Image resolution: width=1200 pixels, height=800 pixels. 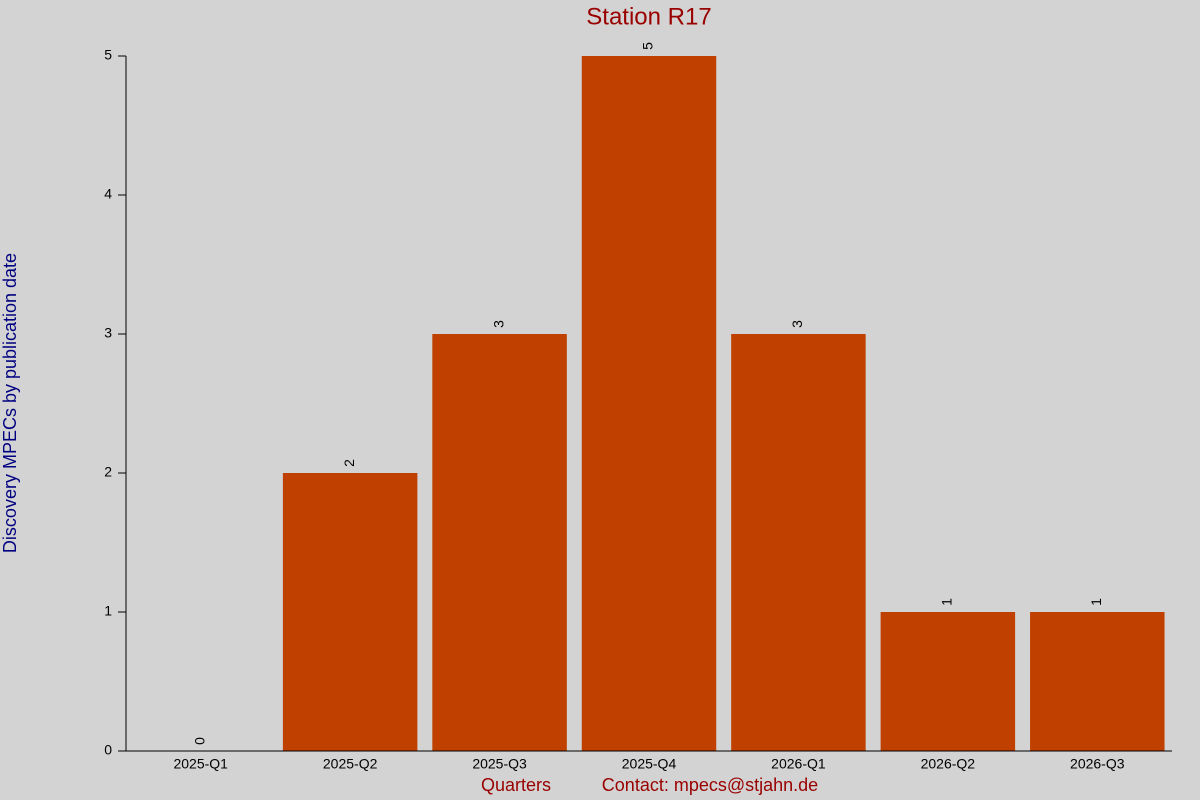 What do you see at coordinates (108, 750) in the screenshot?
I see `y-tick-label: 0` at bounding box center [108, 750].